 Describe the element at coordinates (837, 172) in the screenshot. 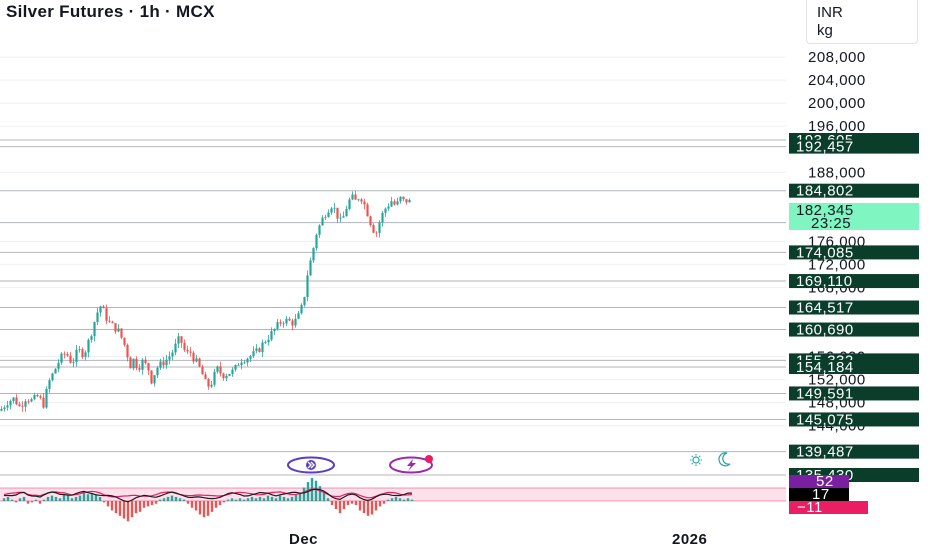

I see `y-tick-label: 188,000` at that location.